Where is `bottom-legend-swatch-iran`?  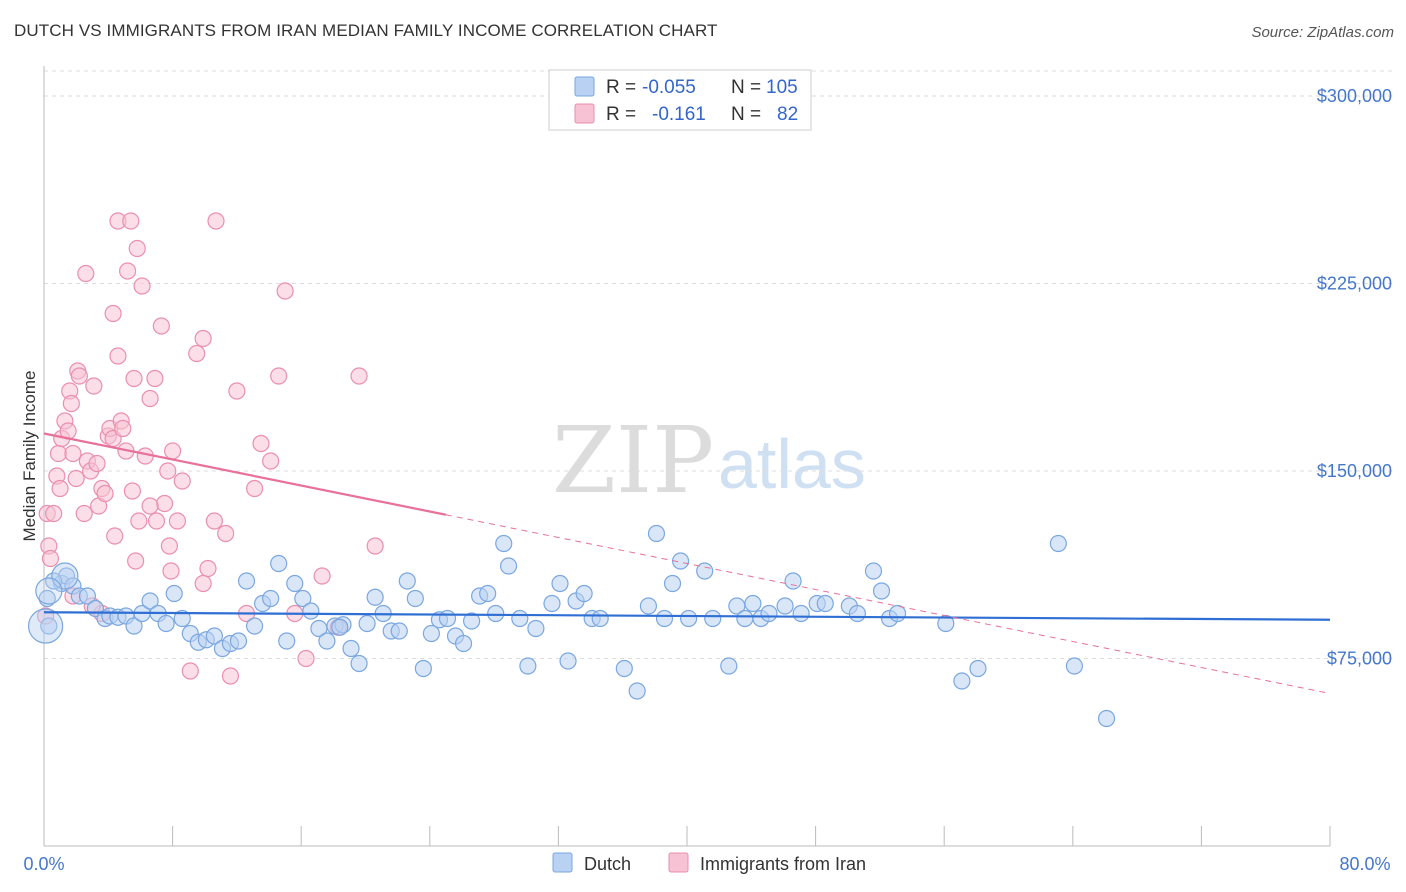
bottom-legend-swatch-iran is located at coordinates (678, 862).